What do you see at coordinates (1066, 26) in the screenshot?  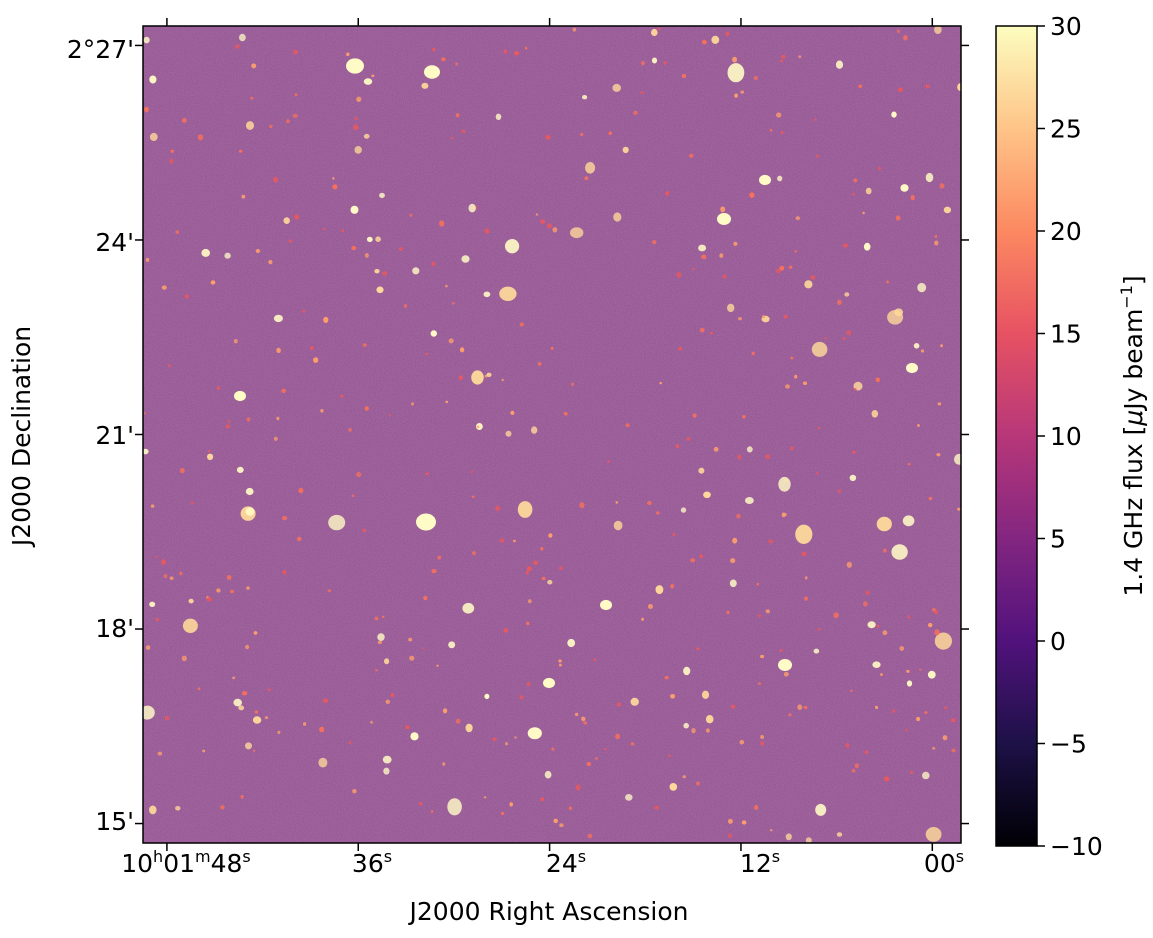 I see `colorbar-tick-label: 30` at bounding box center [1066, 26].